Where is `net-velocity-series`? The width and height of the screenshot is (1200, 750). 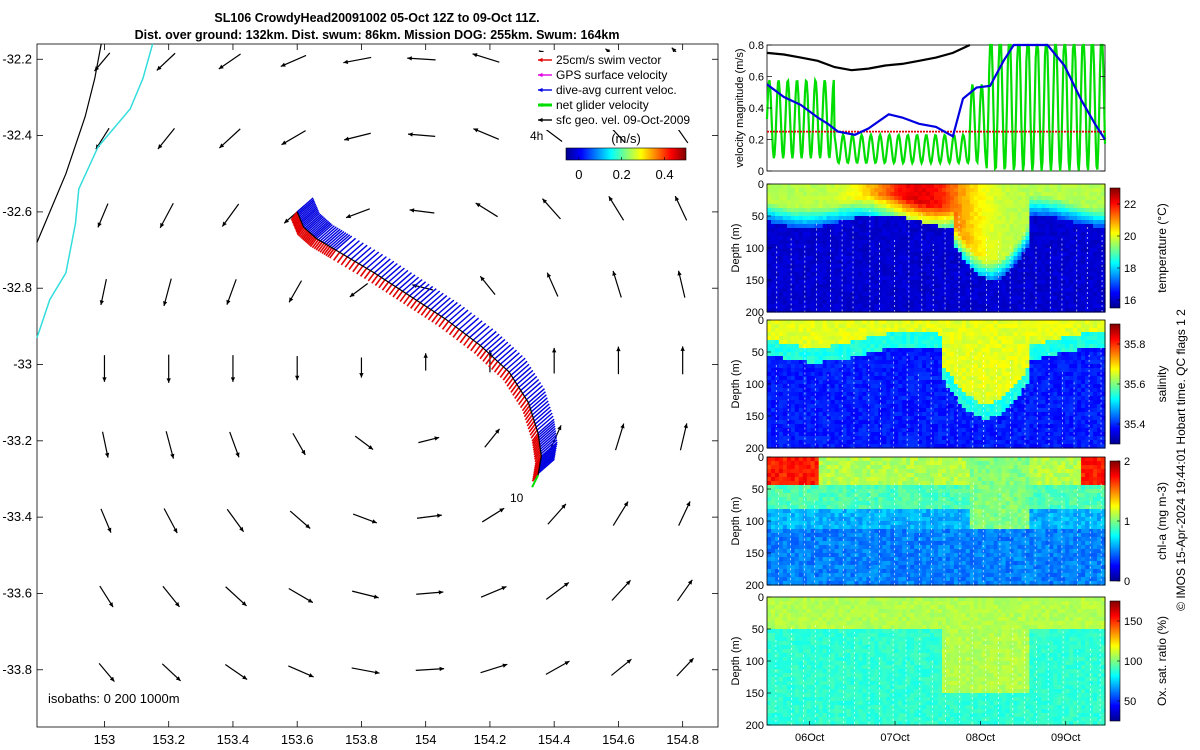
net-velocity-series is located at coordinates (936, 107).